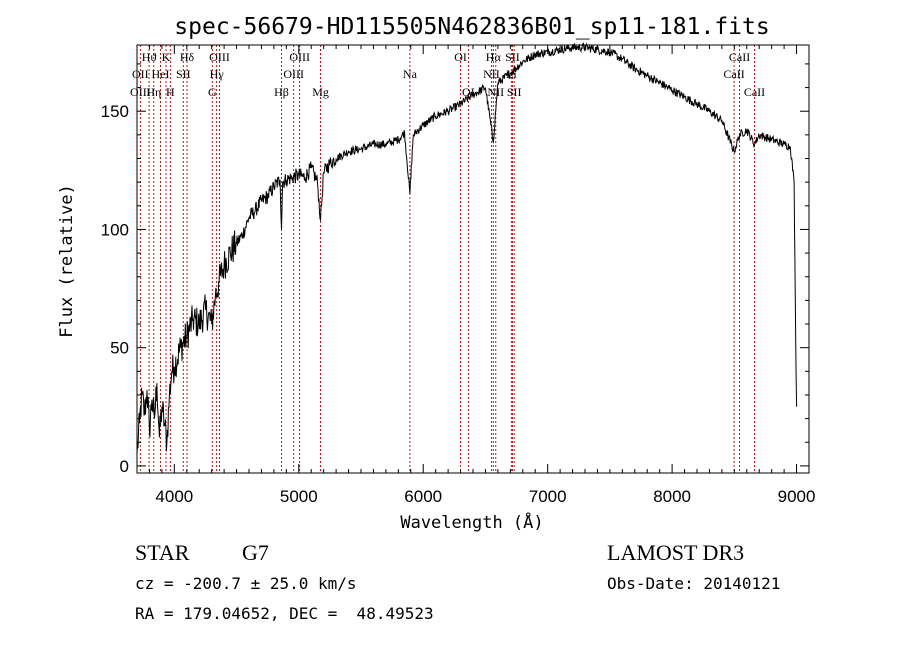 The height and width of the screenshot is (649, 900). What do you see at coordinates (281, 92) in the screenshot?
I see `line-label: Hβ` at bounding box center [281, 92].